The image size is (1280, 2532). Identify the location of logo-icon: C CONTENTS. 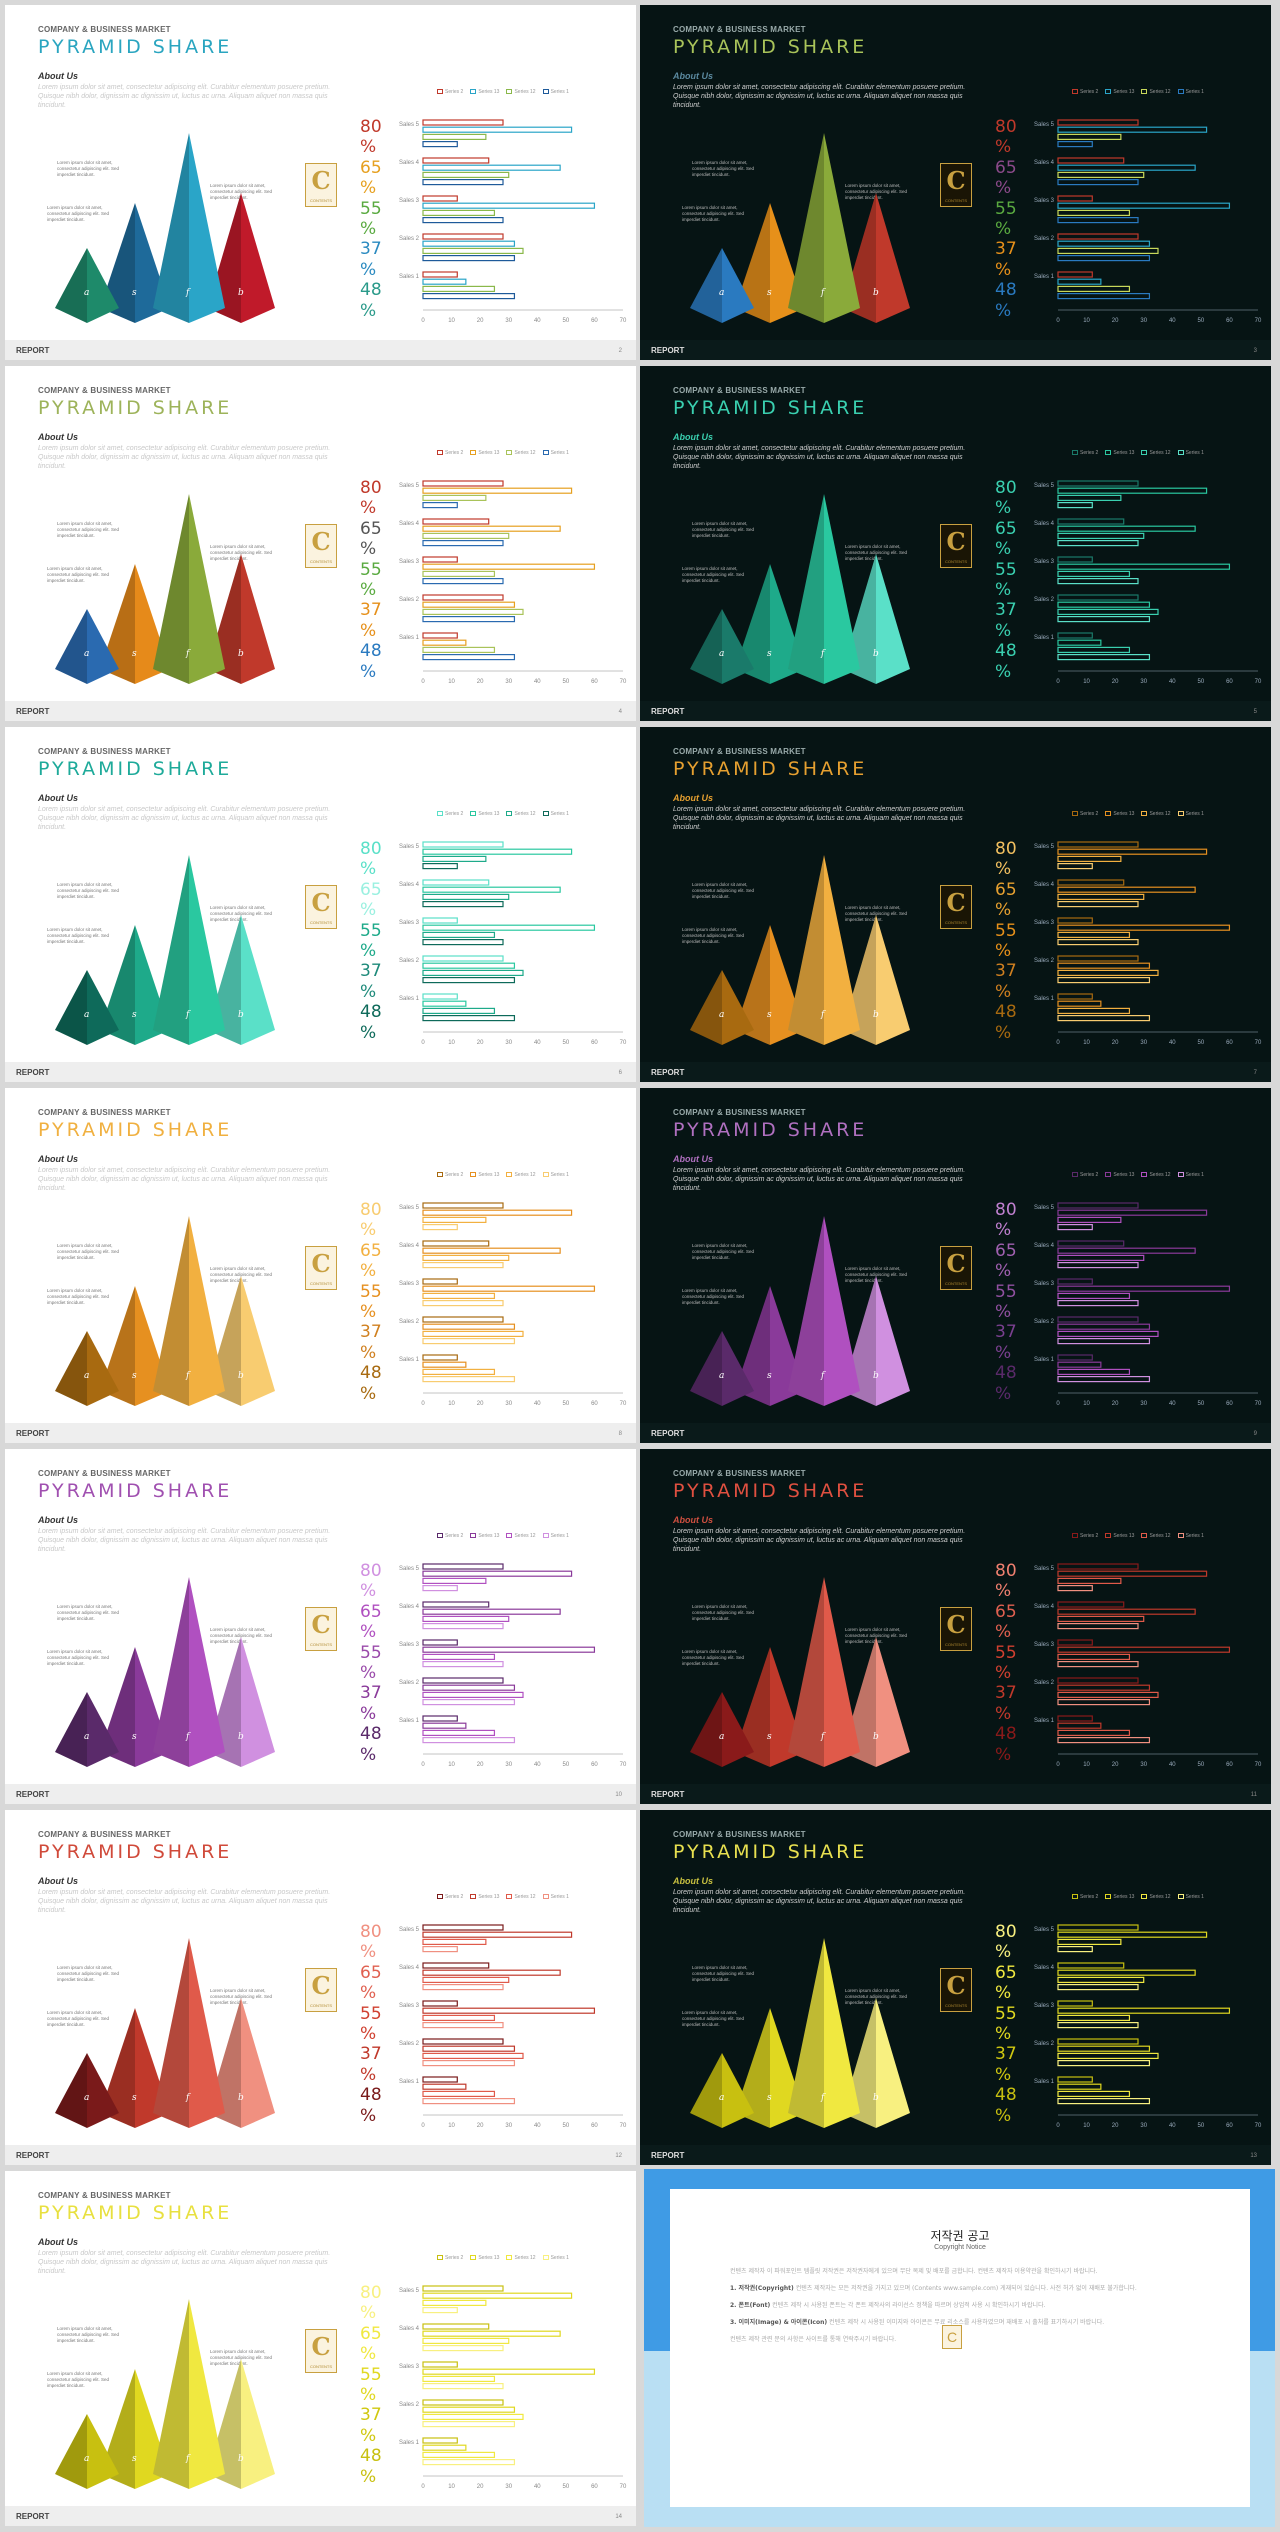
(956, 1990).